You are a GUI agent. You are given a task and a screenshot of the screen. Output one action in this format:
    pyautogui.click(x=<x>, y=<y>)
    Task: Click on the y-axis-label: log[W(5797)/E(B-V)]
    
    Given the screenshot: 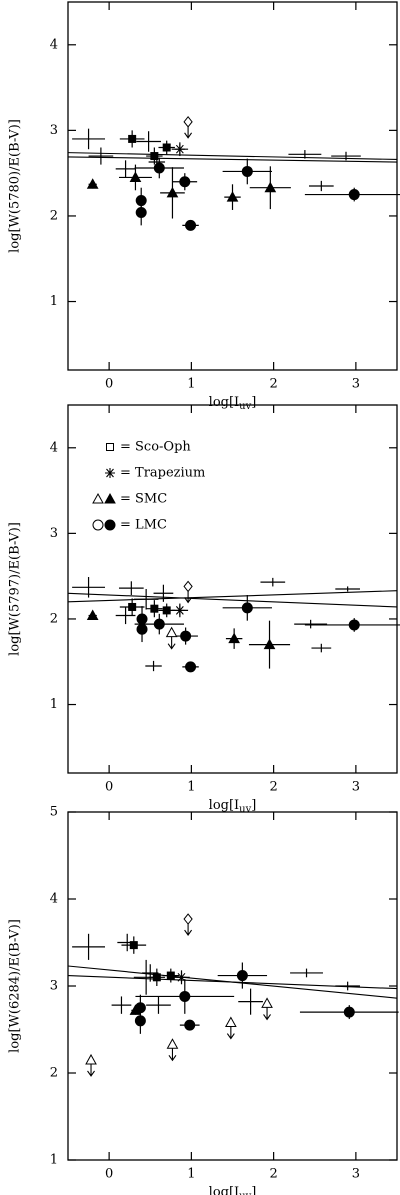 What is the action you would take?
    pyautogui.click(x=15, y=589)
    